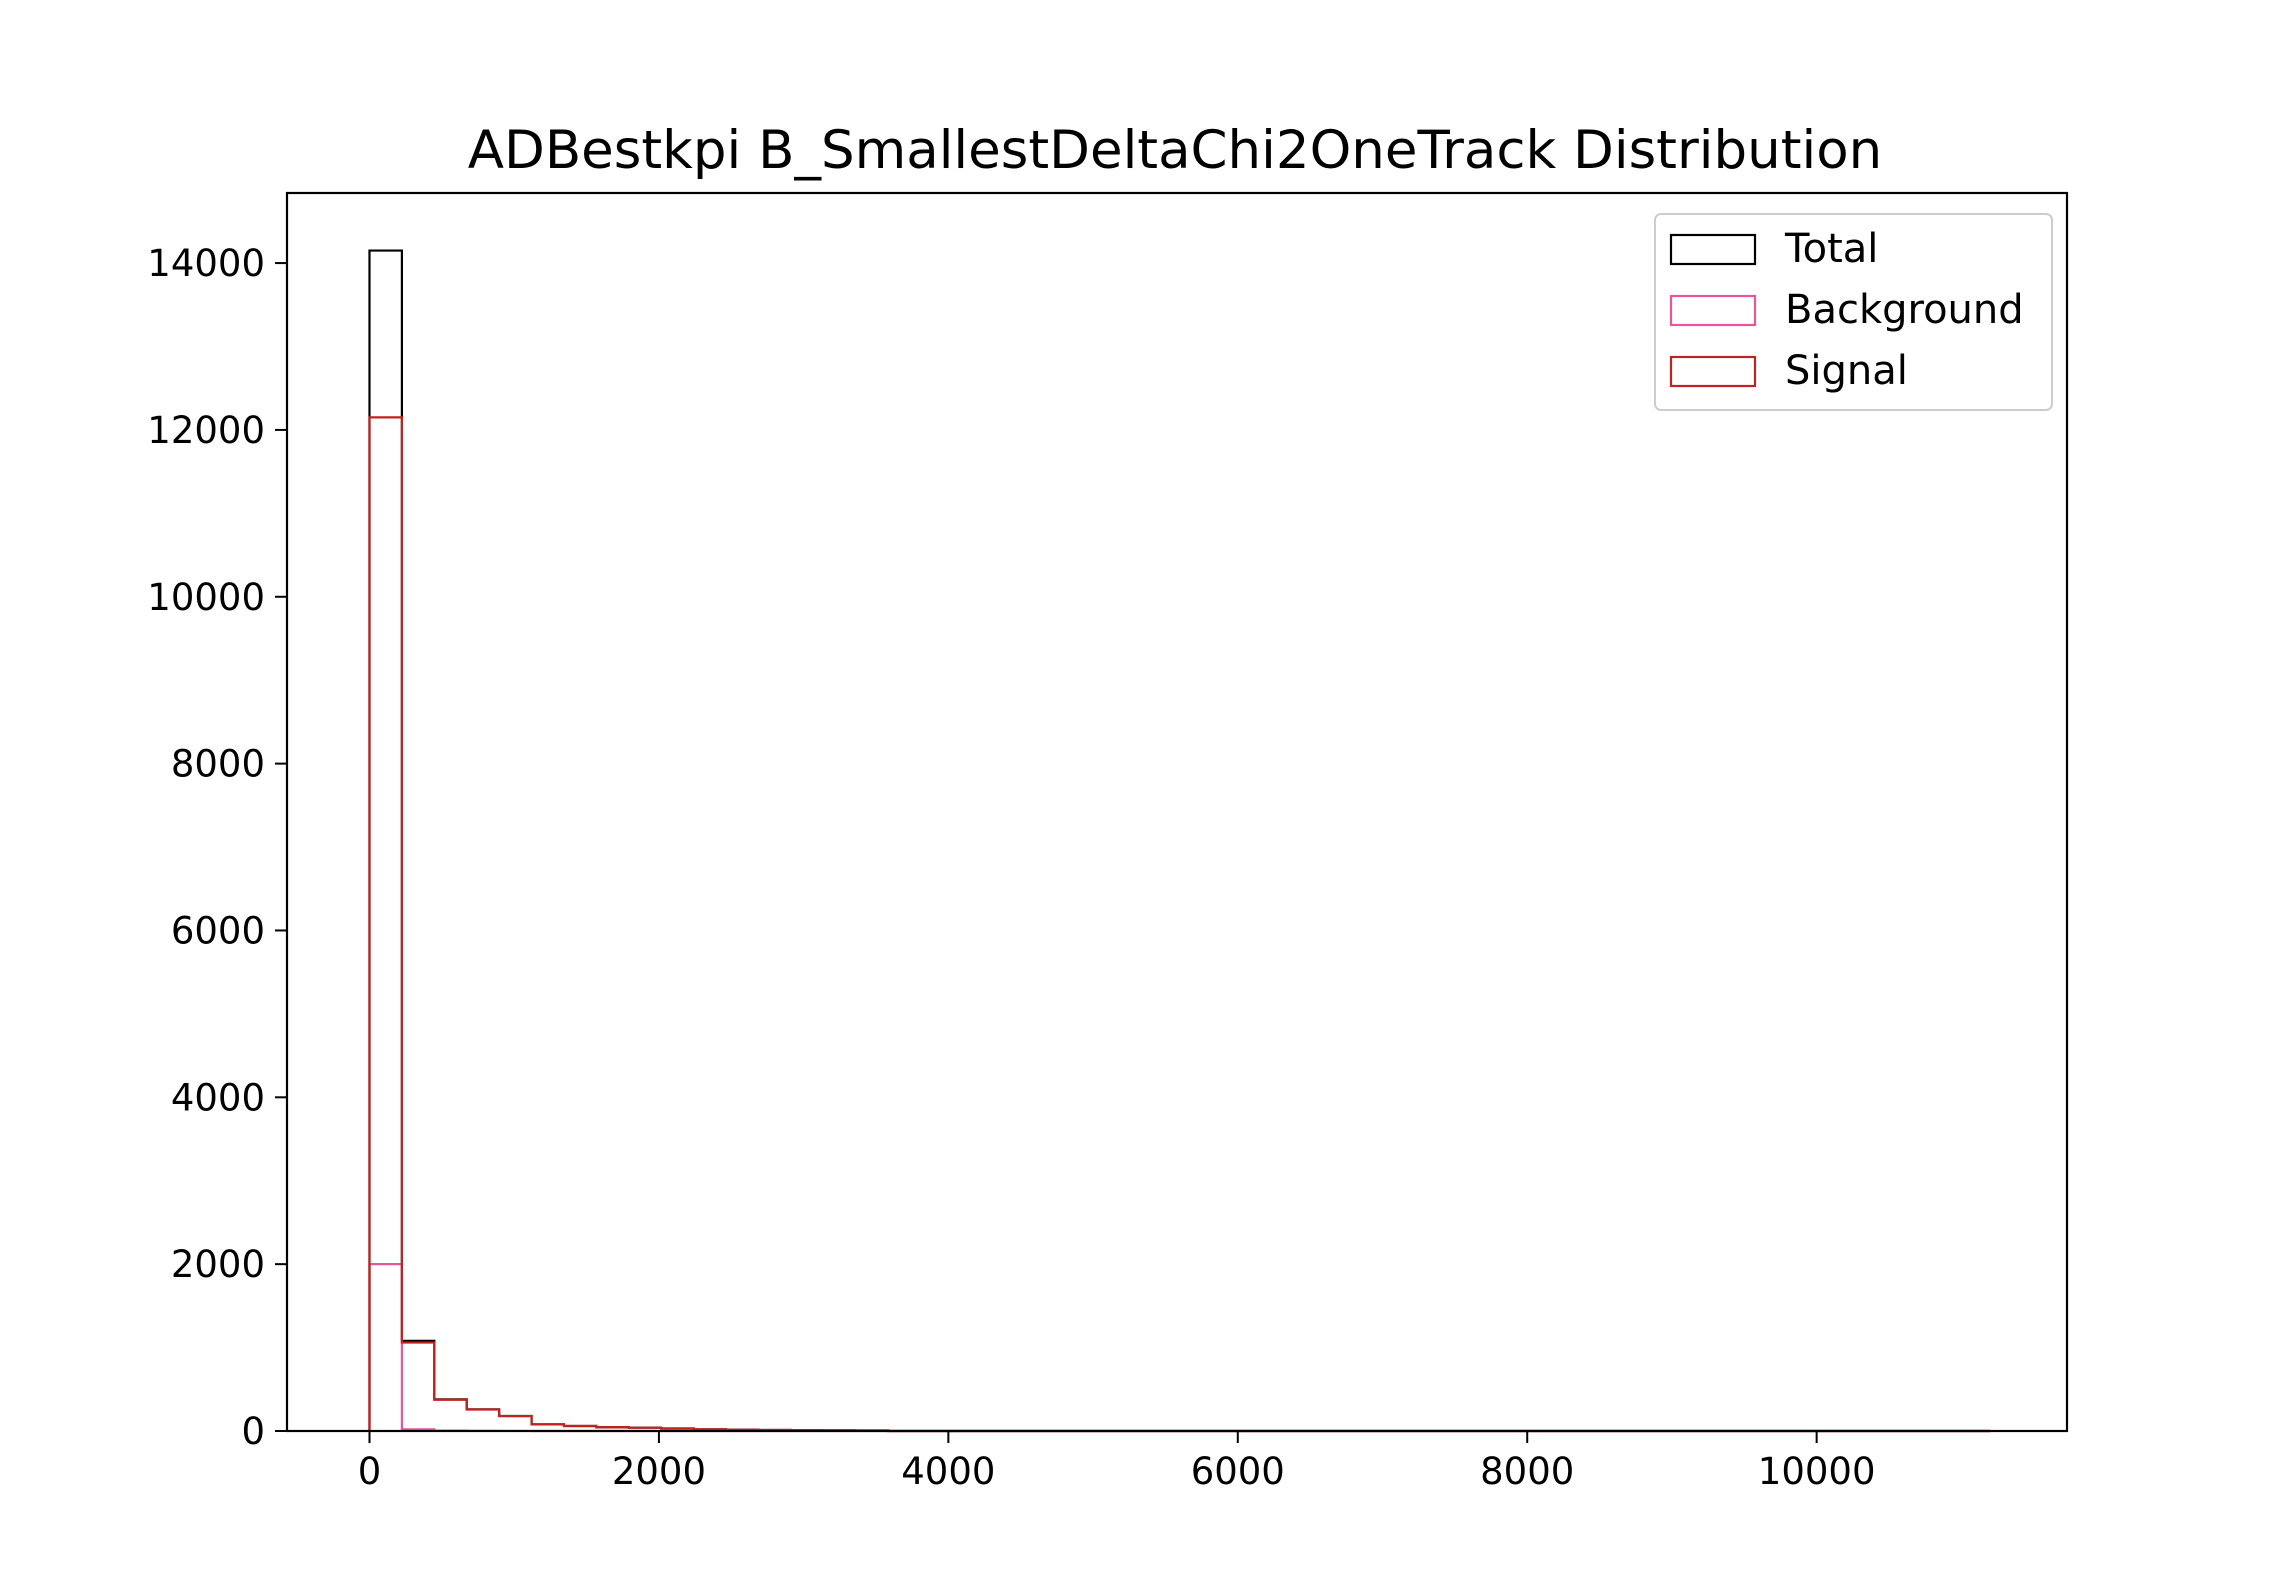 Image resolution: width=2270 pixels, height=1589 pixels. I want to click on y-tick-label: 12000, so click(206, 430).